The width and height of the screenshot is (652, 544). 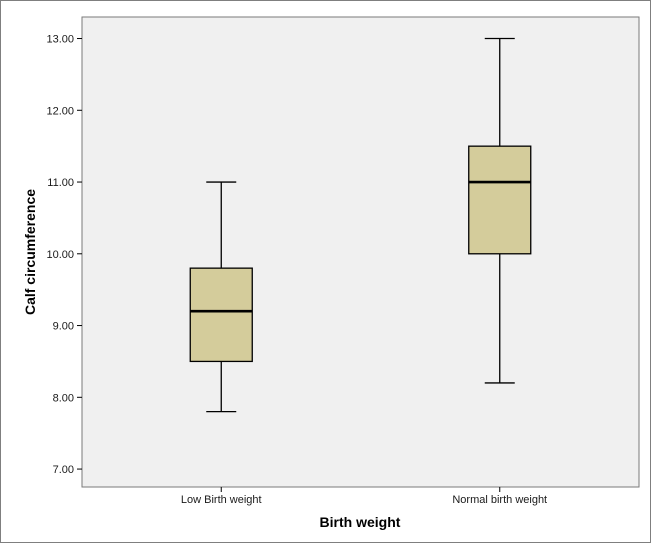 What do you see at coordinates (499, 500) in the screenshot?
I see `x-tick-label: Normal birth weight` at bounding box center [499, 500].